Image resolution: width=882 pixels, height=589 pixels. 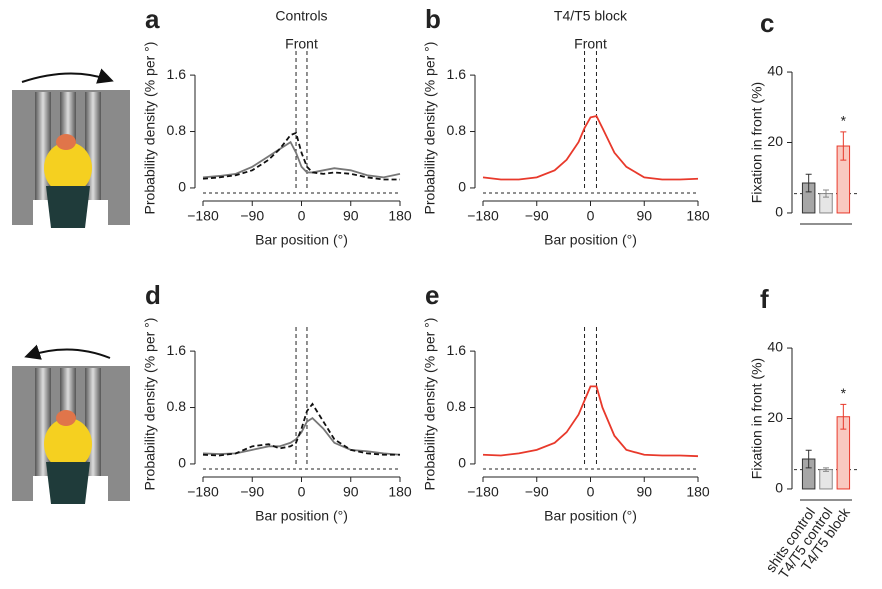 I want to click on panel-label: d, so click(x=153, y=295).